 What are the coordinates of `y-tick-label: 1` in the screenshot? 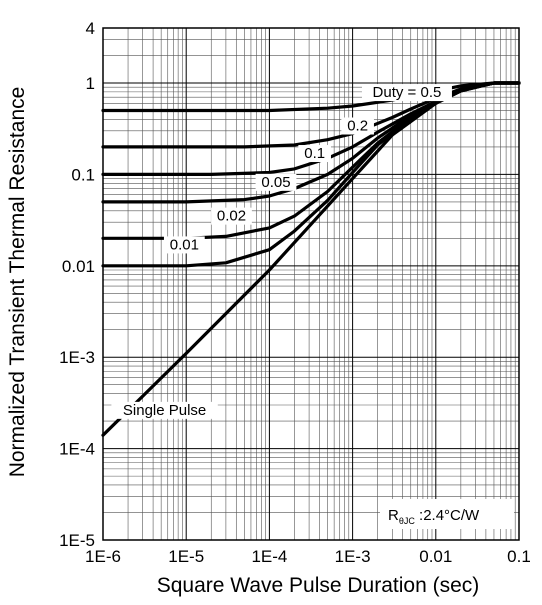 It's located at (90, 83).